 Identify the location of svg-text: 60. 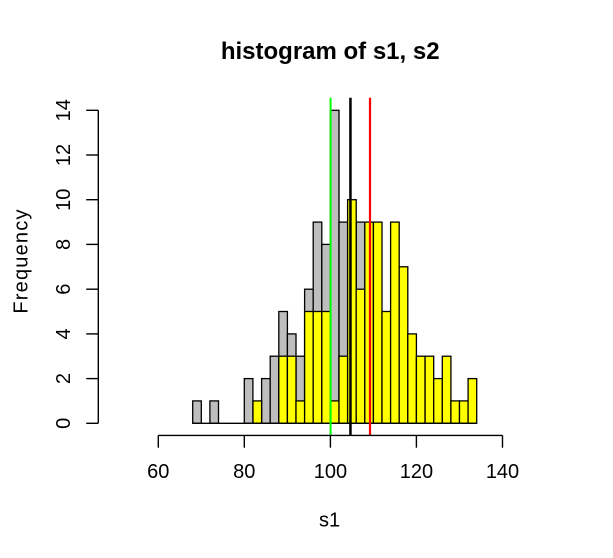
(158, 472).